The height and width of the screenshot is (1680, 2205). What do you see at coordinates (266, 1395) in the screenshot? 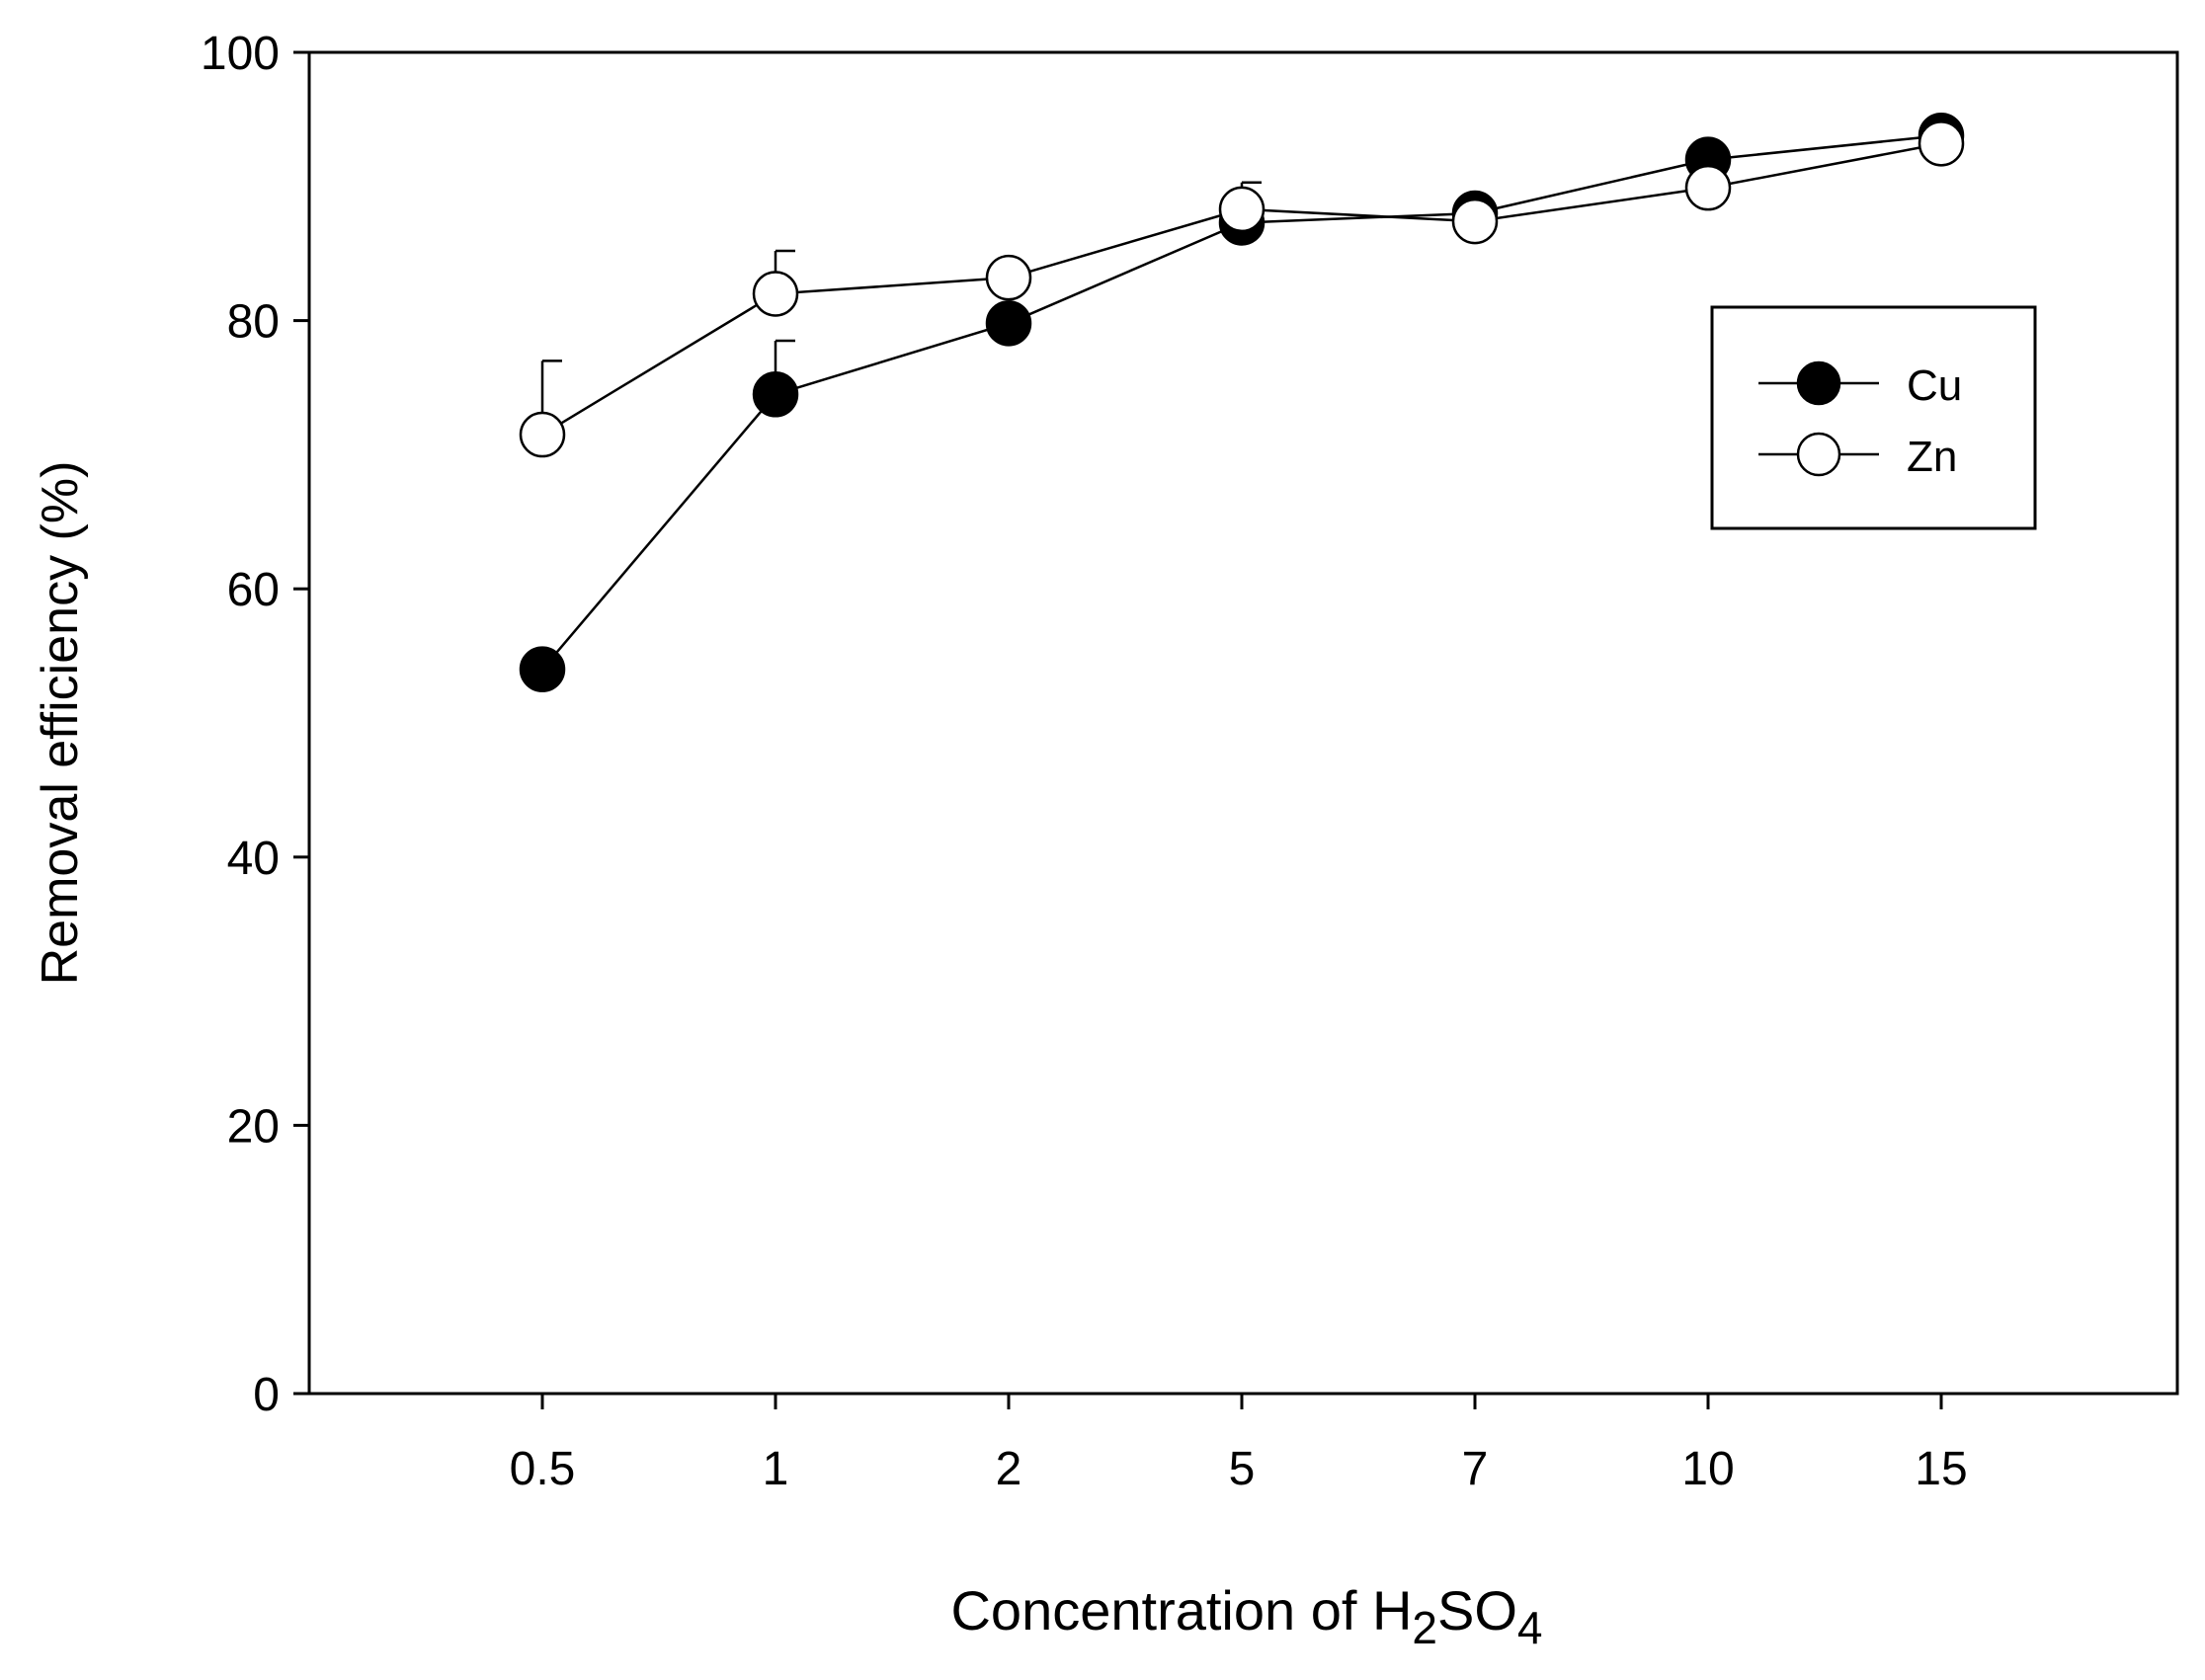
I see `y-tick-label-0: 0` at bounding box center [266, 1395].